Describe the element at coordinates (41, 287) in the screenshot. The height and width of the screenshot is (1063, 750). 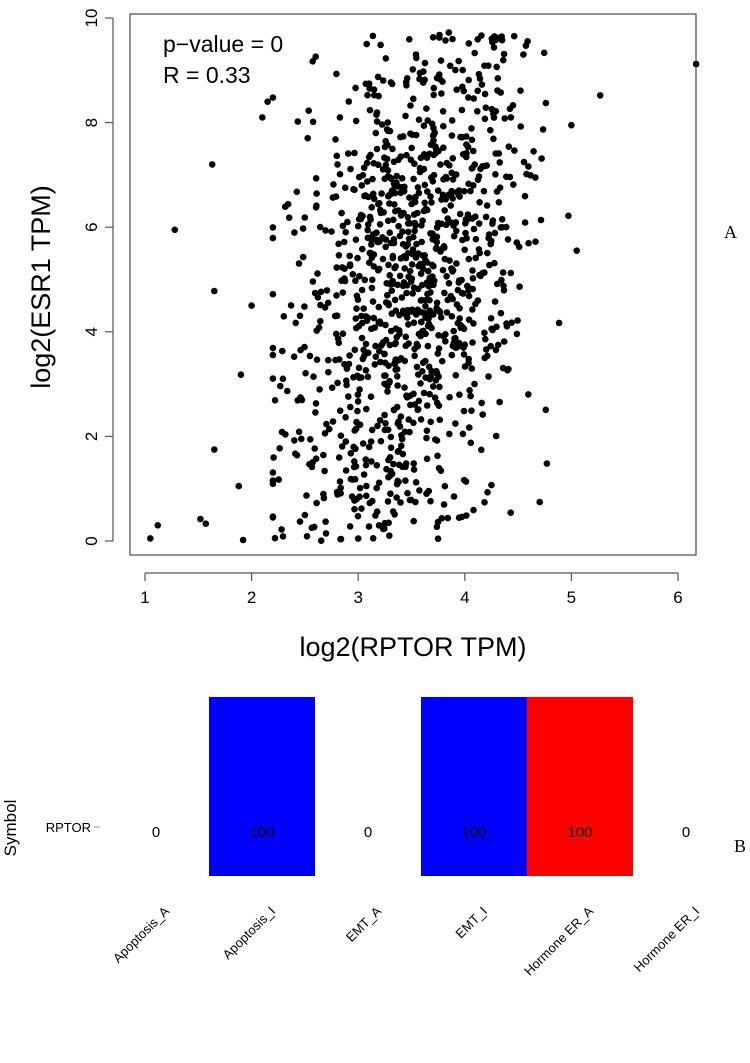
I see `y-axis-label: log2(ESR1 TPM)` at that location.